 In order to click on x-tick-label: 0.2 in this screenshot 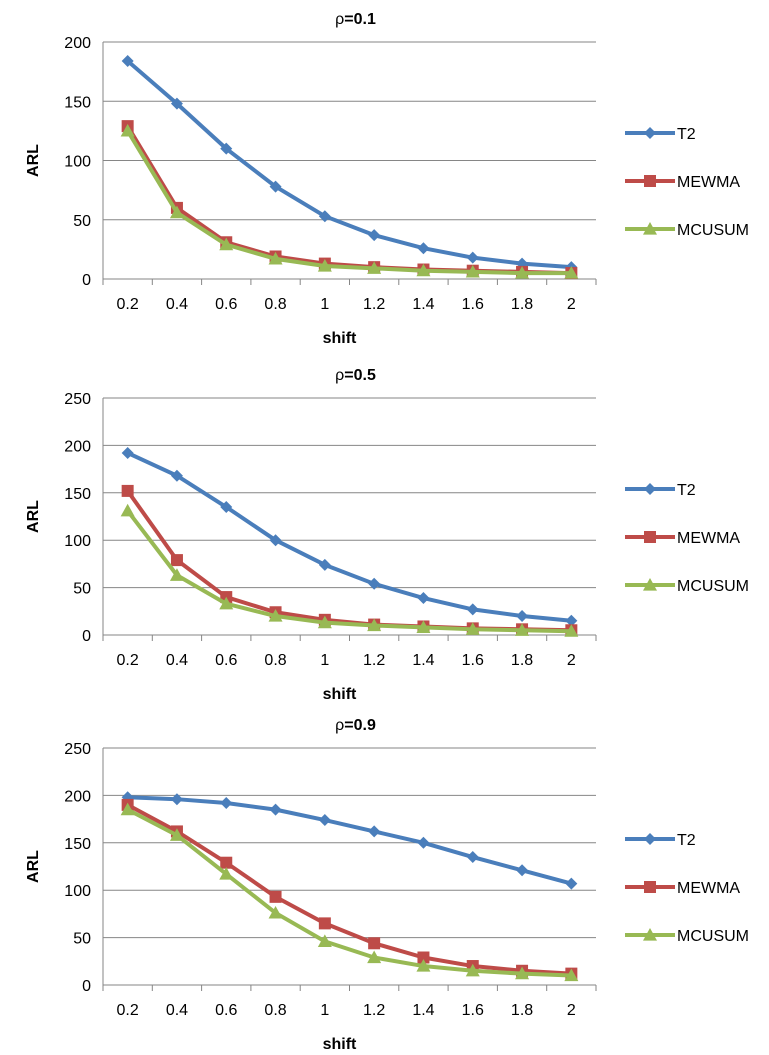, I will do `click(128, 304)`.